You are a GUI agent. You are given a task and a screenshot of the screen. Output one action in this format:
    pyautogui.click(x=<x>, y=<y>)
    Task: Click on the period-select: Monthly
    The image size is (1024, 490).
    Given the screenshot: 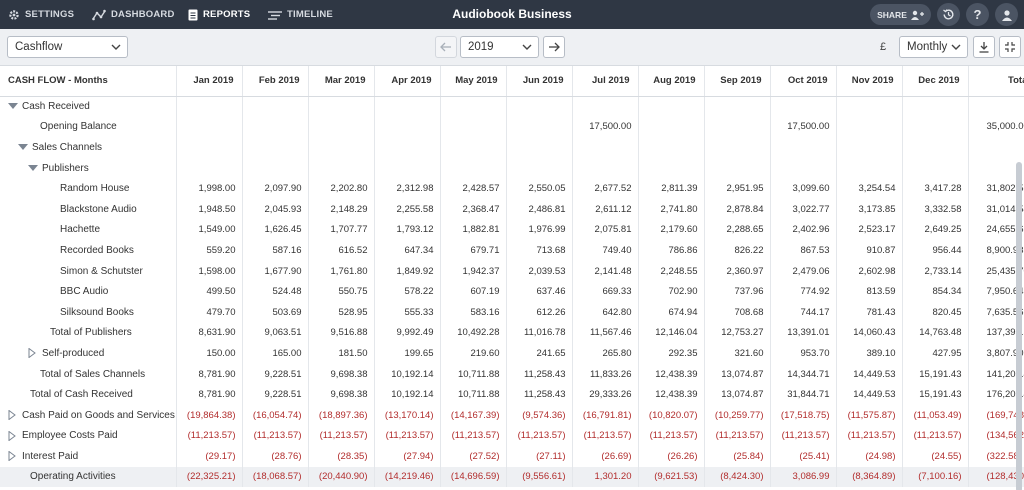 What is the action you would take?
    pyautogui.click(x=933, y=47)
    